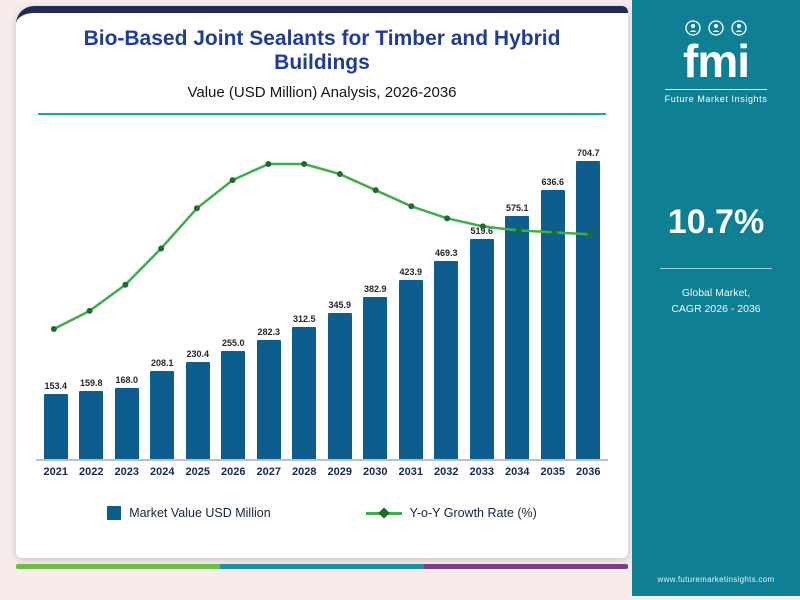  I want to click on bar-value-label: 519.6, so click(482, 231).